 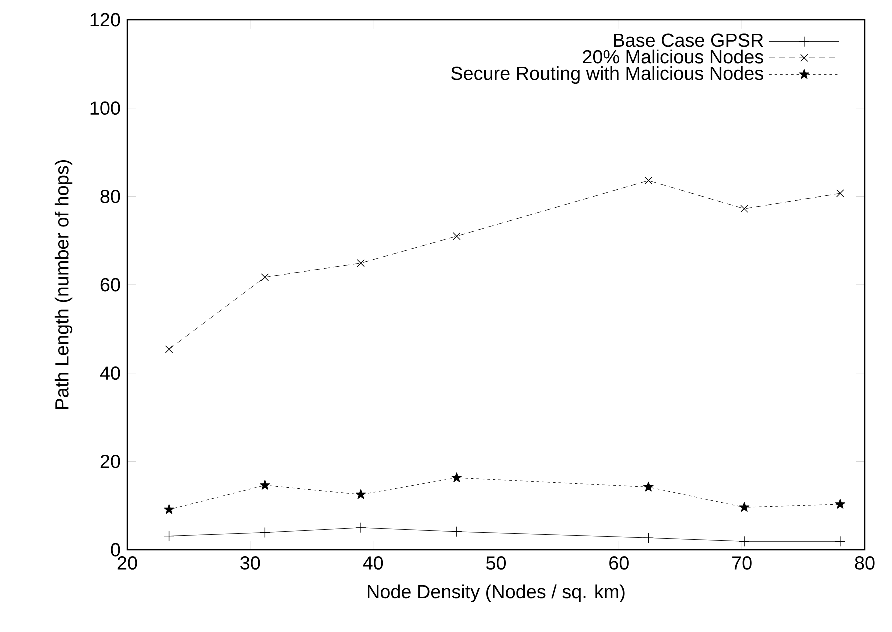 What do you see at coordinates (110, 373) in the screenshot?
I see `y-tick-label: 40` at bounding box center [110, 373].